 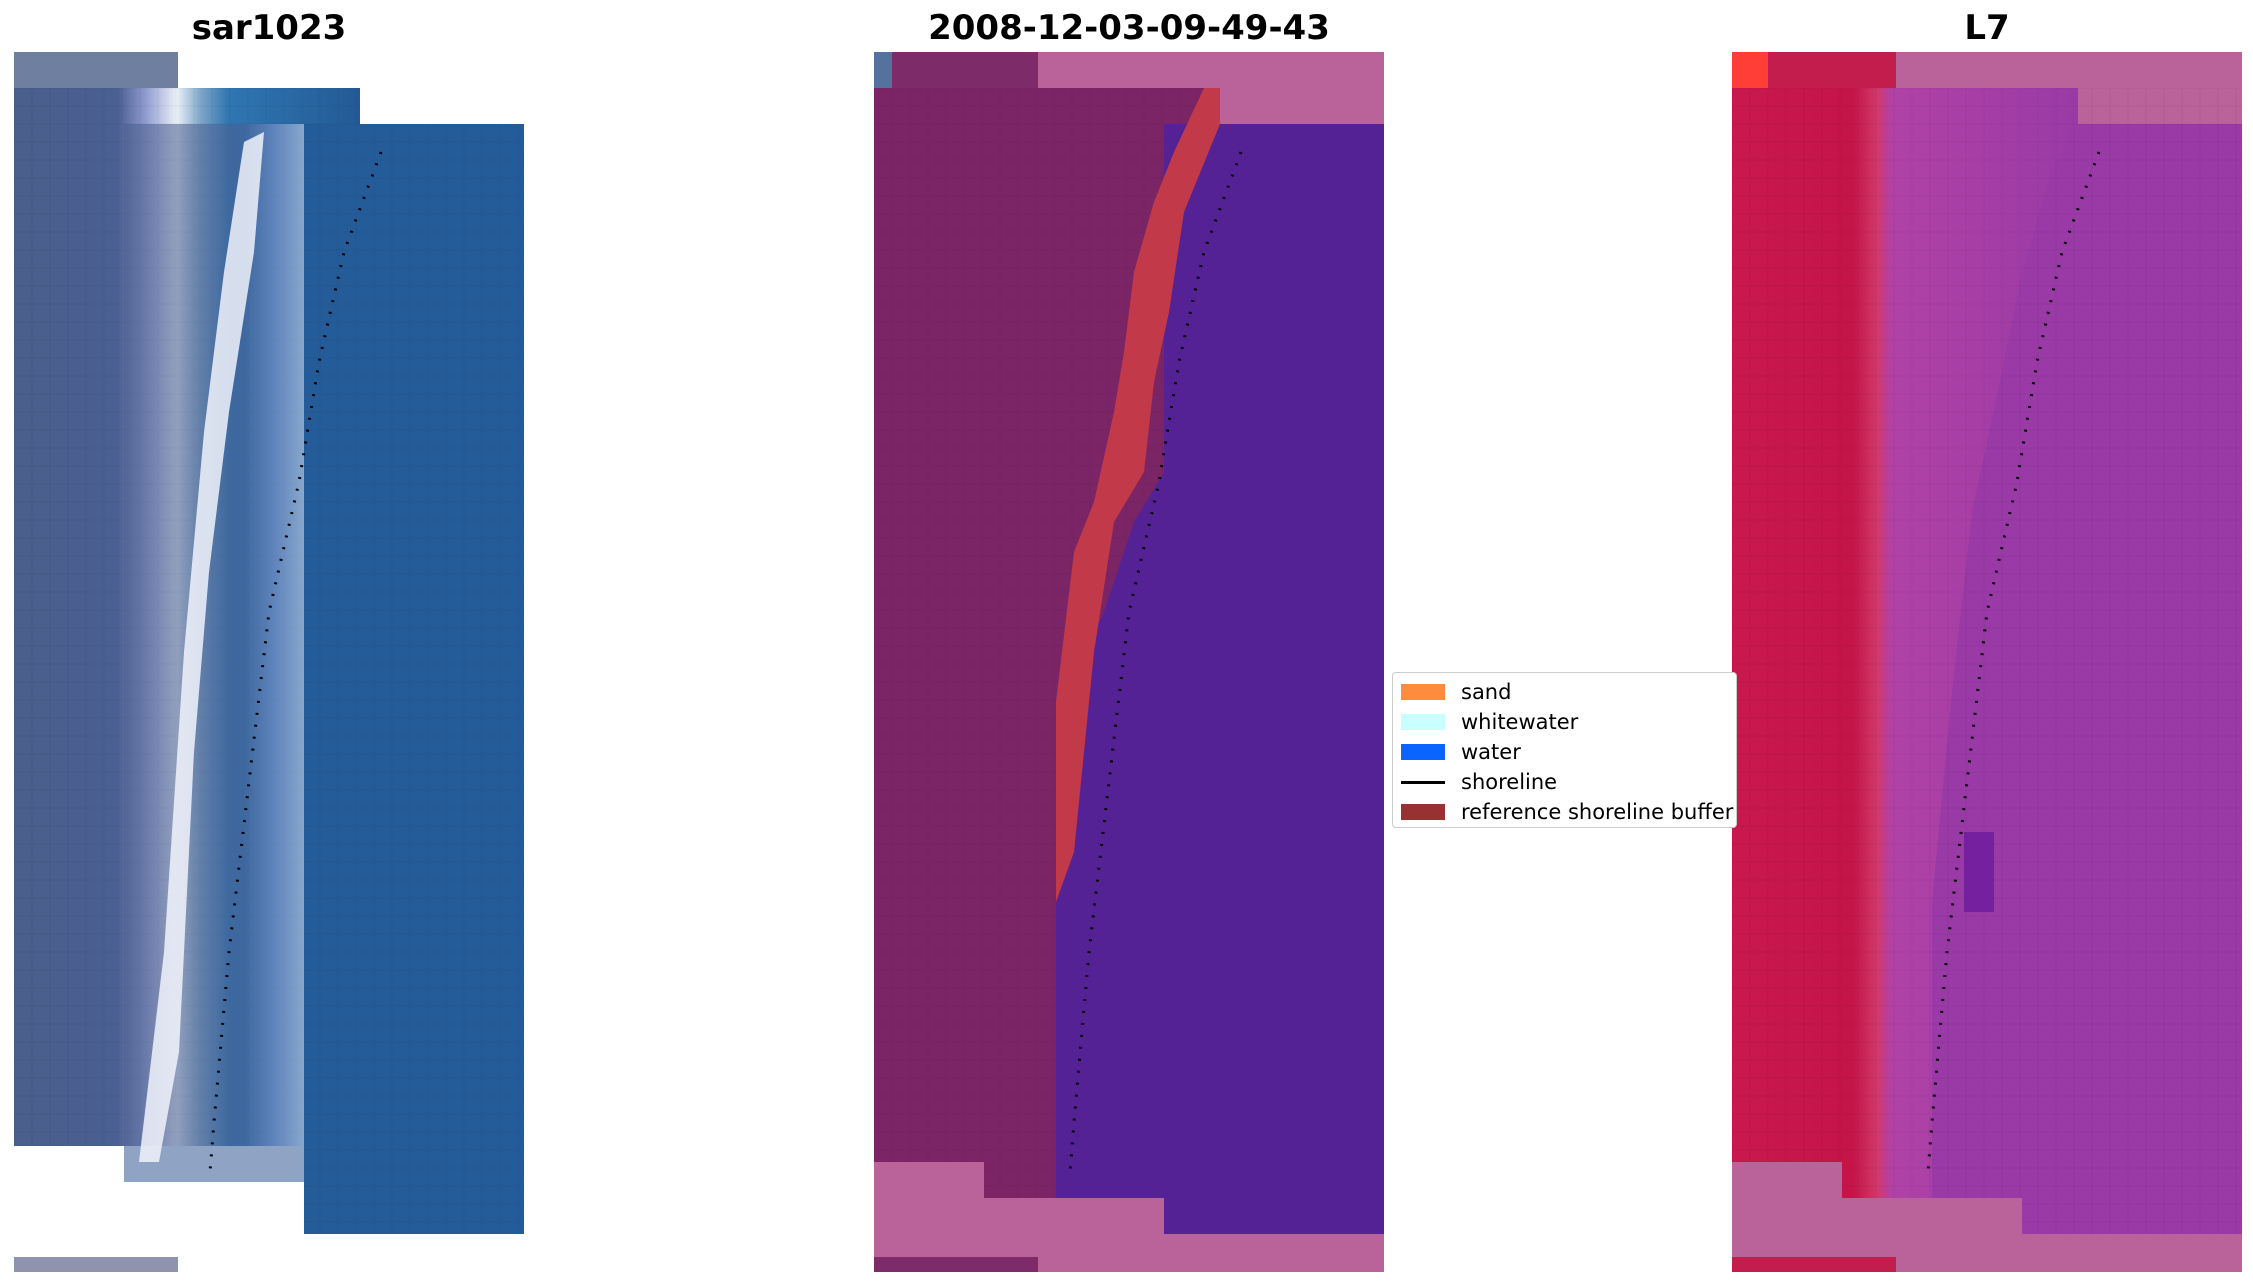 What do you see at coordinates (295, 662) in the screenshot?
I see `shoreline-path-rgb` at bounding box center [295, 662].